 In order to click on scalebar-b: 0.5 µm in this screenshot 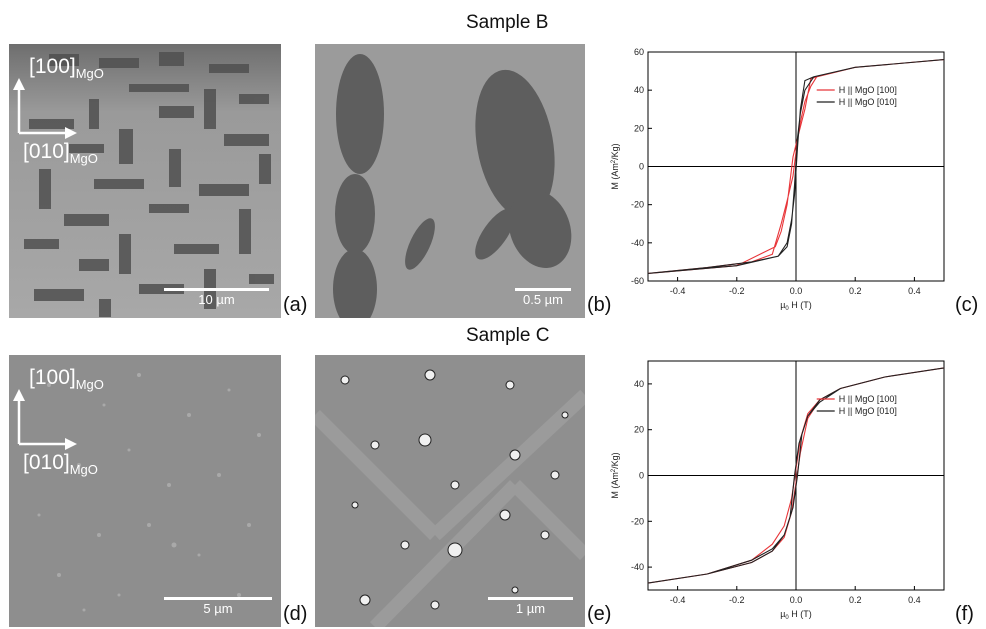, I will do `click(543, 297)`.